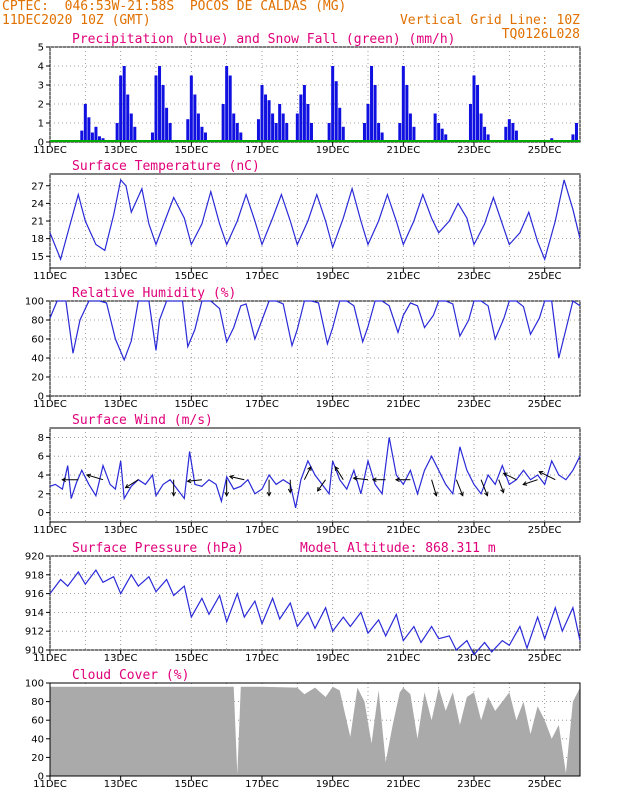 This screenshot has width=618, height=800. I want to click on y-tick-label: 80, so click(37, 321).